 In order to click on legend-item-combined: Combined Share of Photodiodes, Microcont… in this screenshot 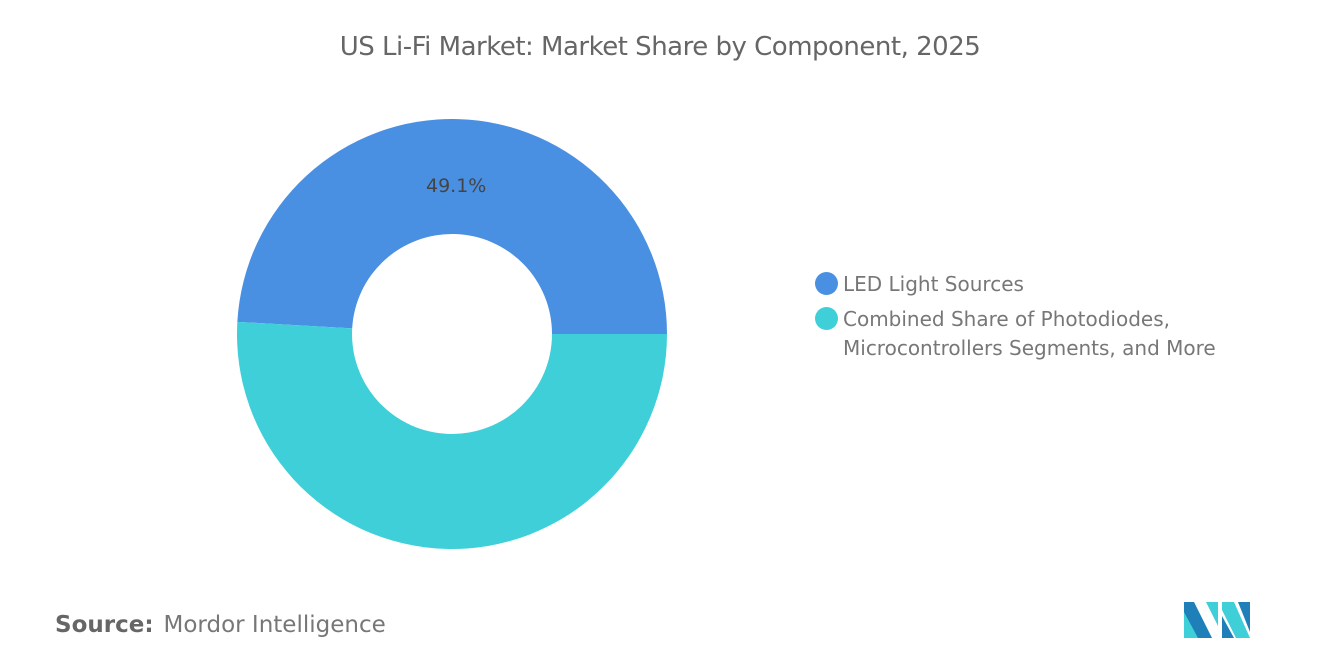, I will do `click(1024, 334)`.